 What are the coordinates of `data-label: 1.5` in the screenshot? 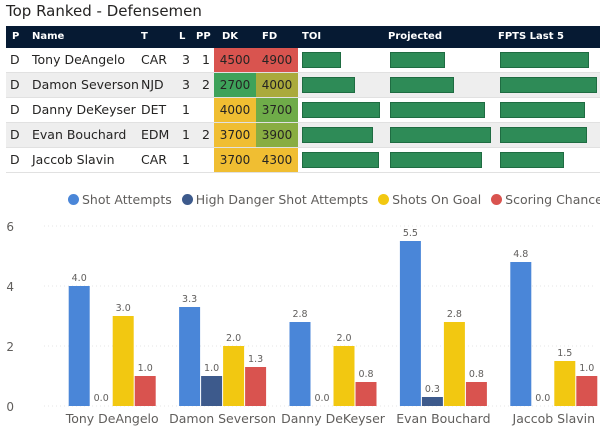 It's located at (564, 353).